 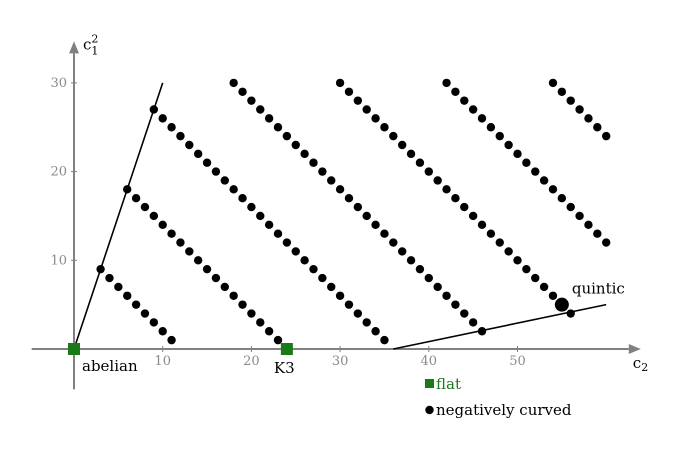 I want to click on y-tick-label: 20, so click(x=58, y=172).